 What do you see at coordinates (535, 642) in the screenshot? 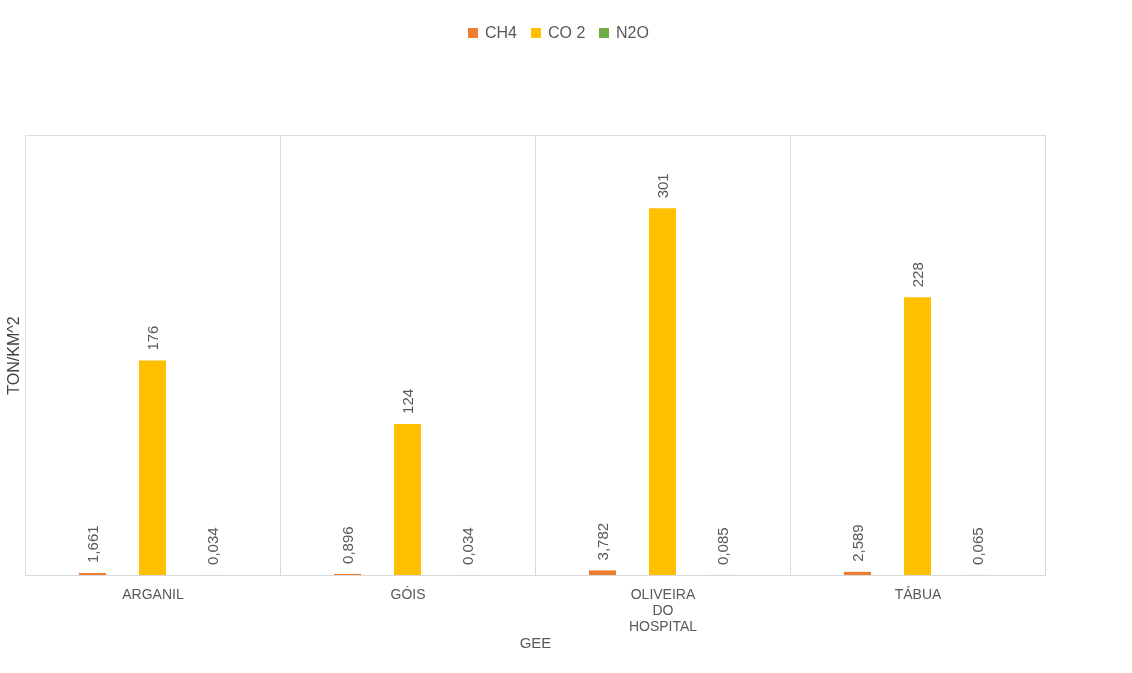
I see `x-axis-title: GEE` at bounding box center [535, 642].